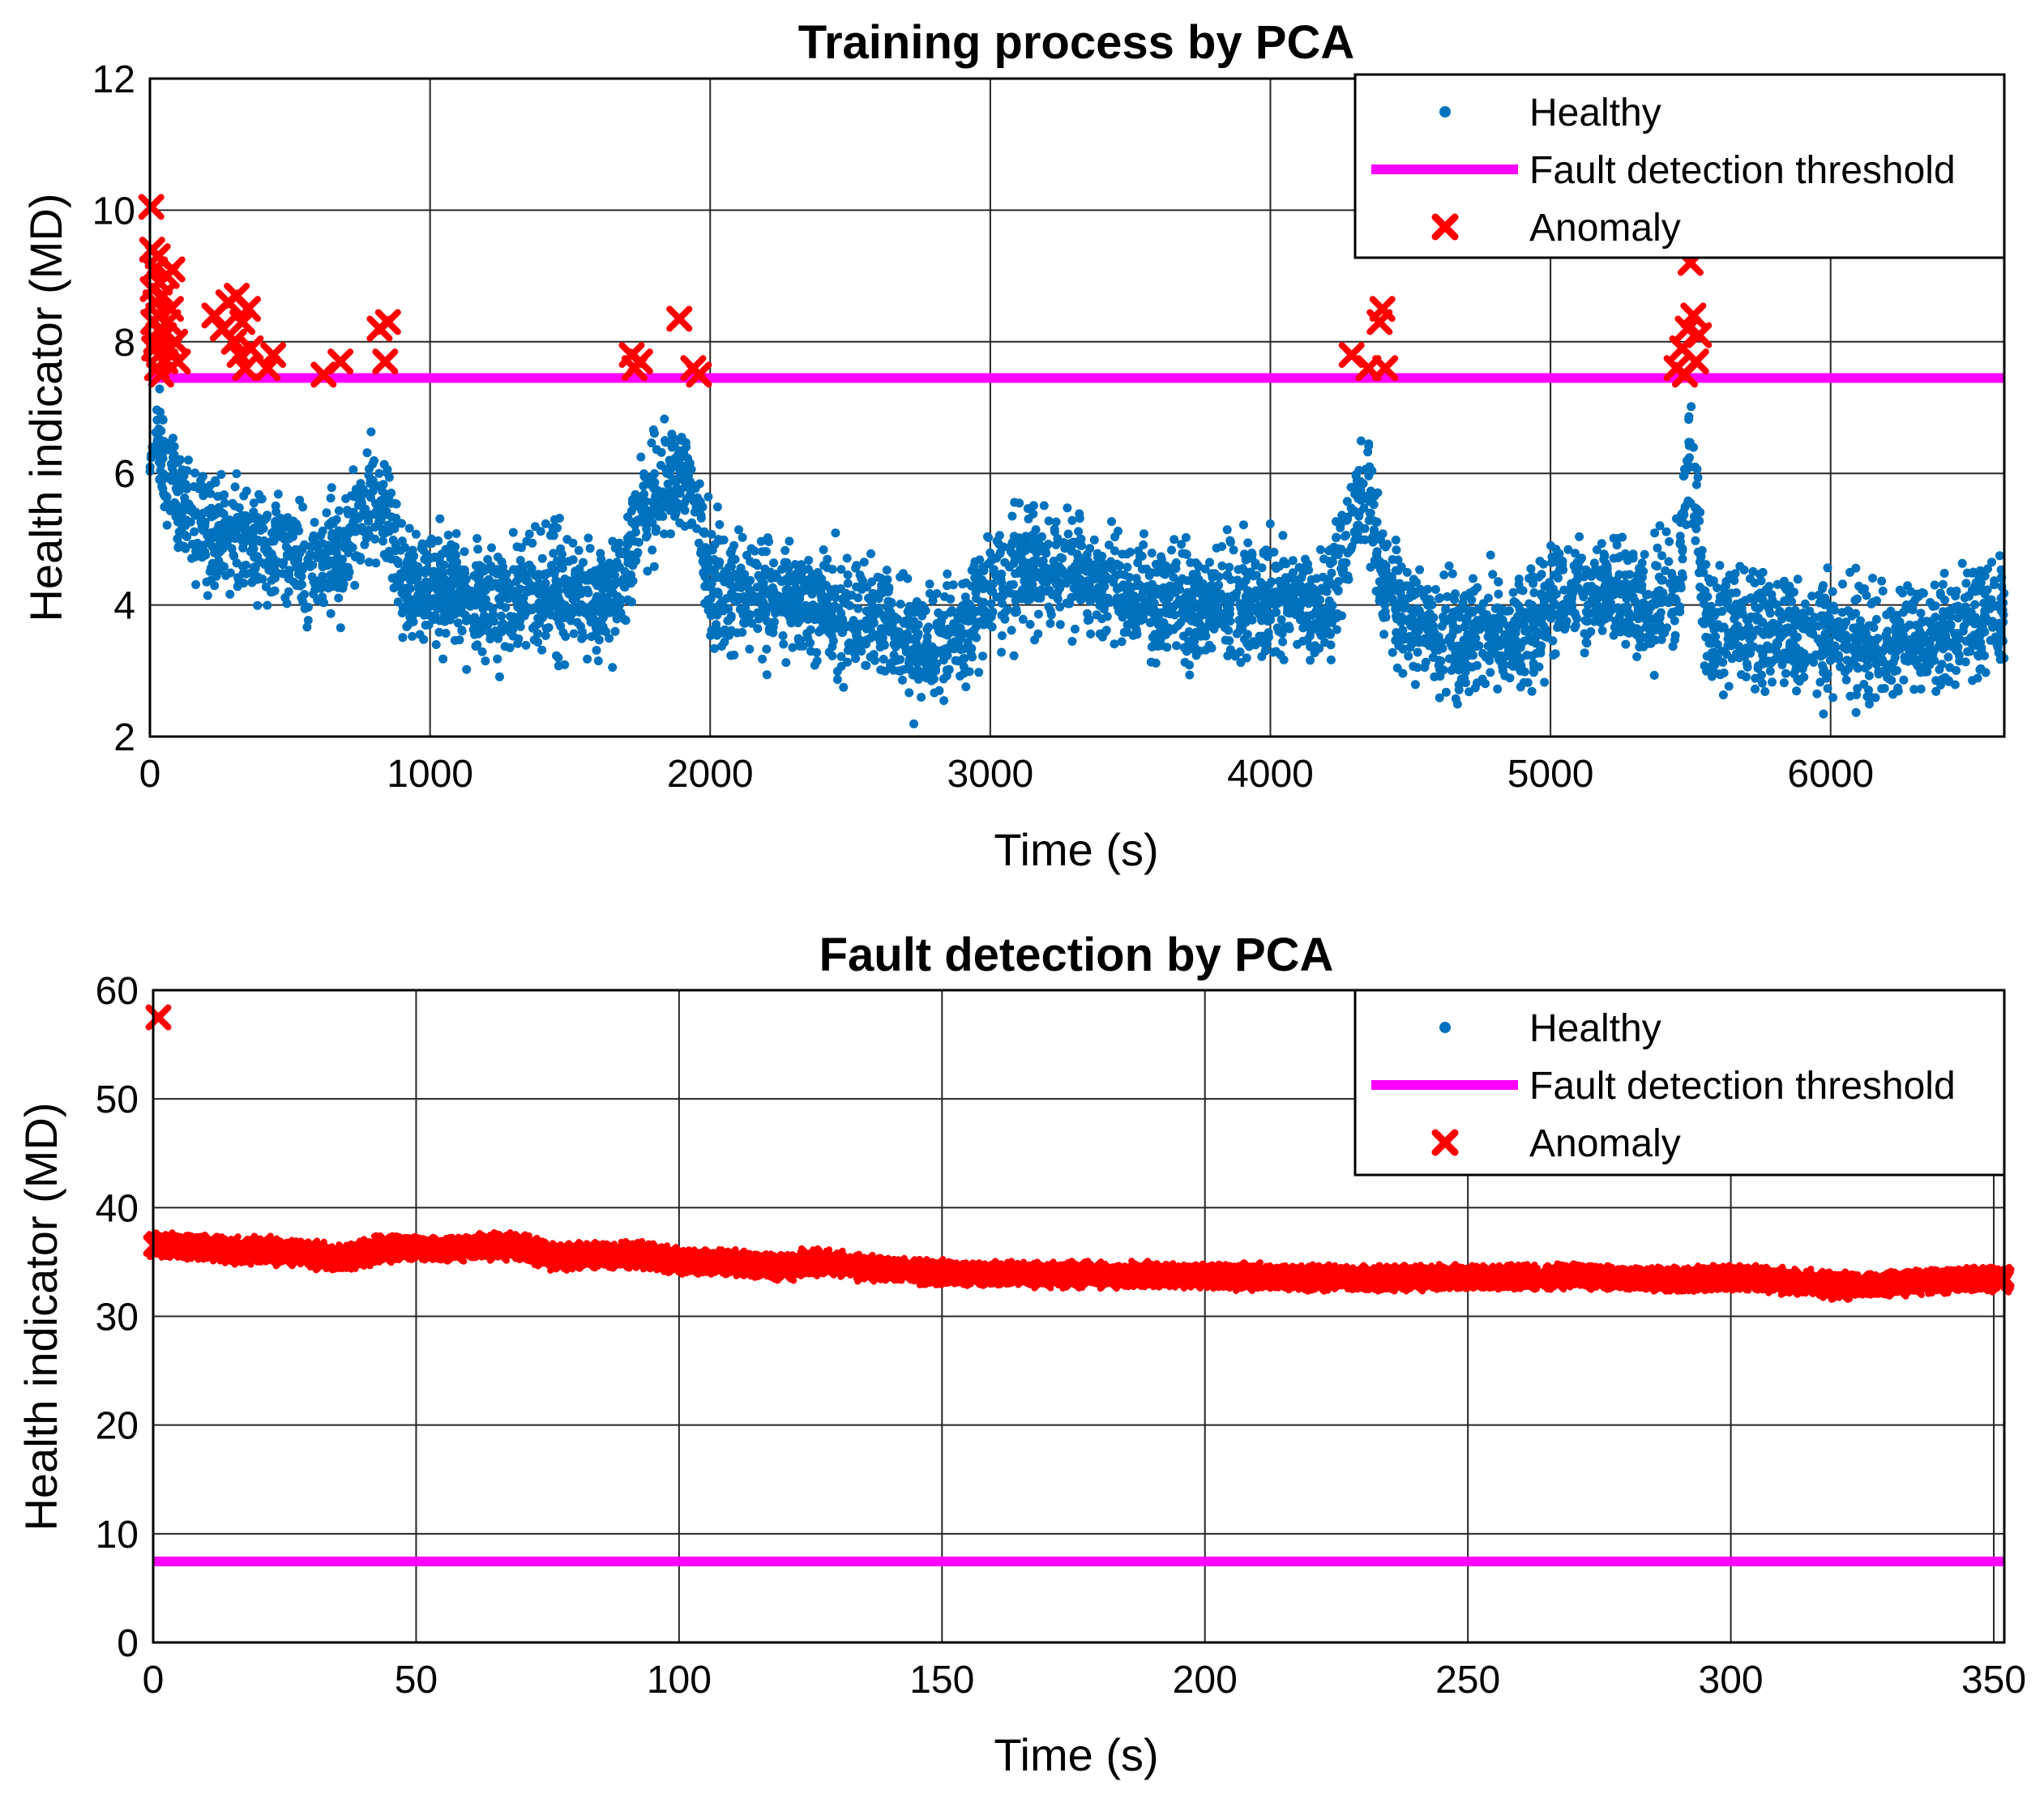  I want to click on chart-title: Training process by PCA, so click(1076, 42).